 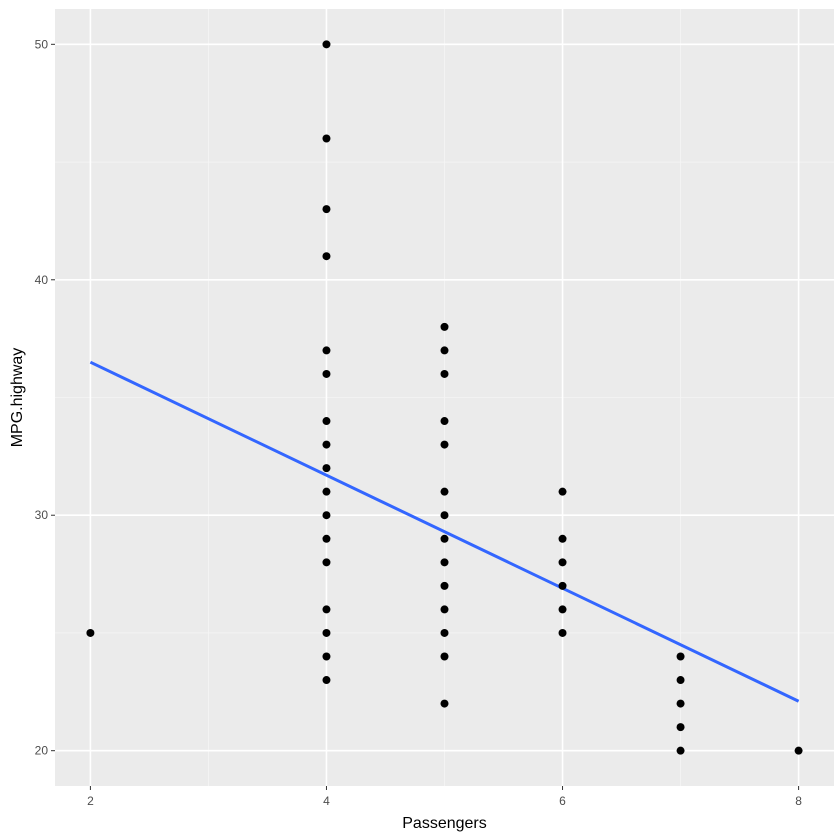 What do you see at coordinates (45, 397) in the screenshot?
I see `y-axis: 20 30 40 50` at bounding box center [45, 397].